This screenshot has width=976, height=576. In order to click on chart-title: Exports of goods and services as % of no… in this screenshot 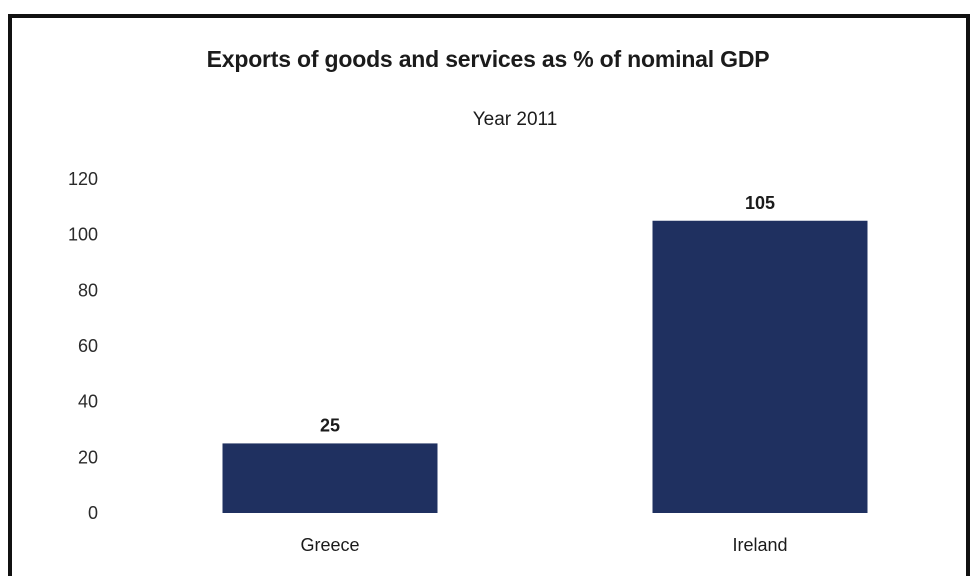, I will do `click(488, 59)`.